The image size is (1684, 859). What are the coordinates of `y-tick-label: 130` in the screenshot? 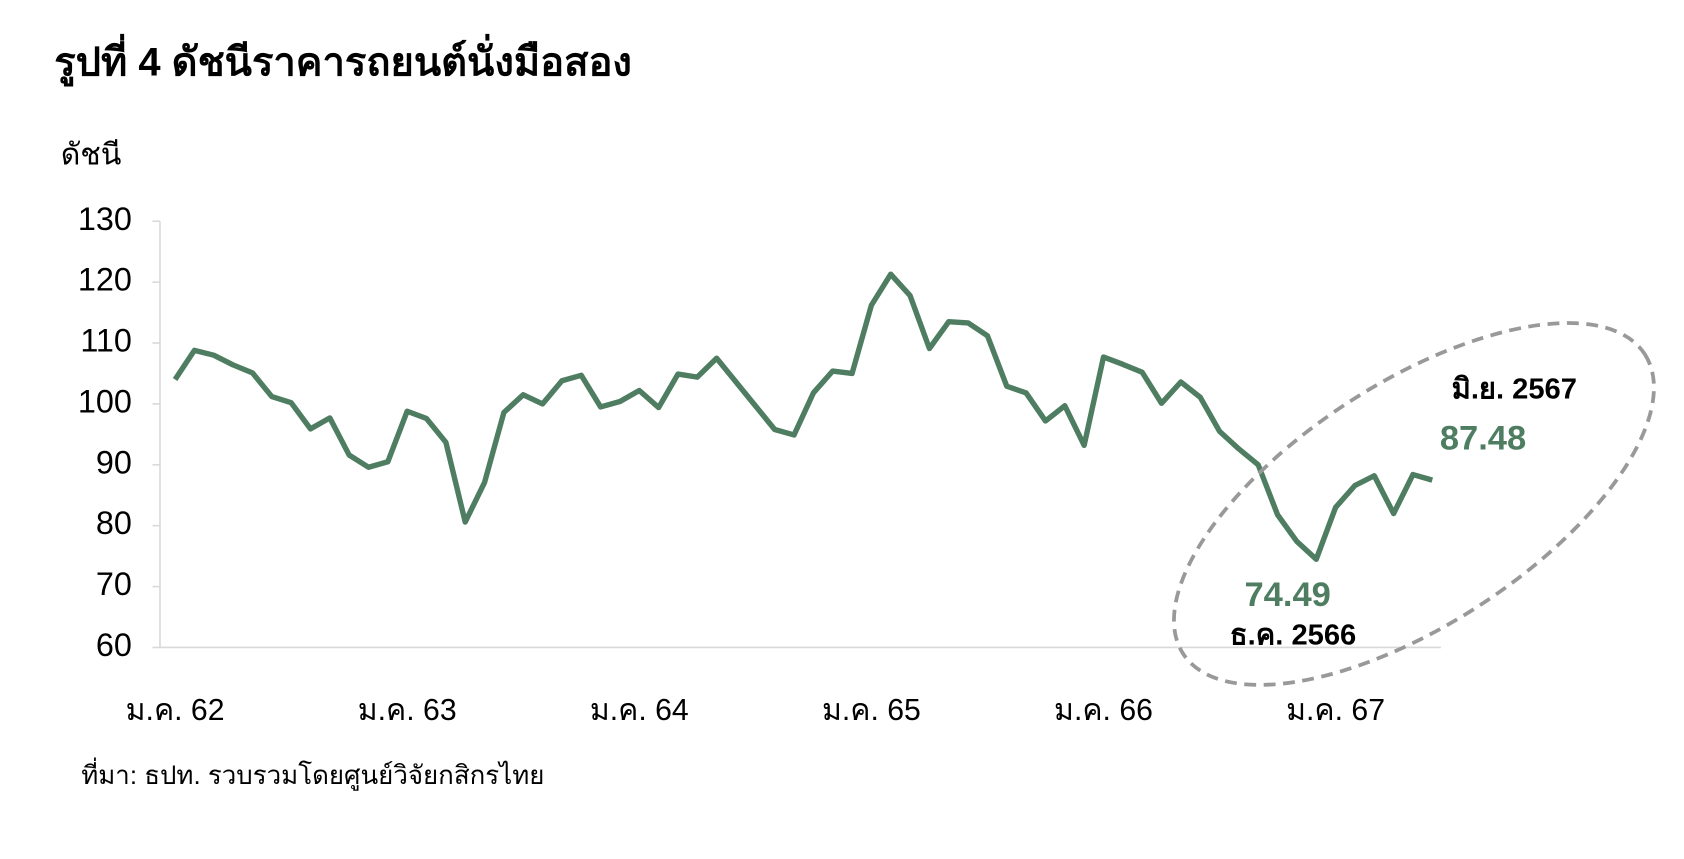 It's located at (105, 219).